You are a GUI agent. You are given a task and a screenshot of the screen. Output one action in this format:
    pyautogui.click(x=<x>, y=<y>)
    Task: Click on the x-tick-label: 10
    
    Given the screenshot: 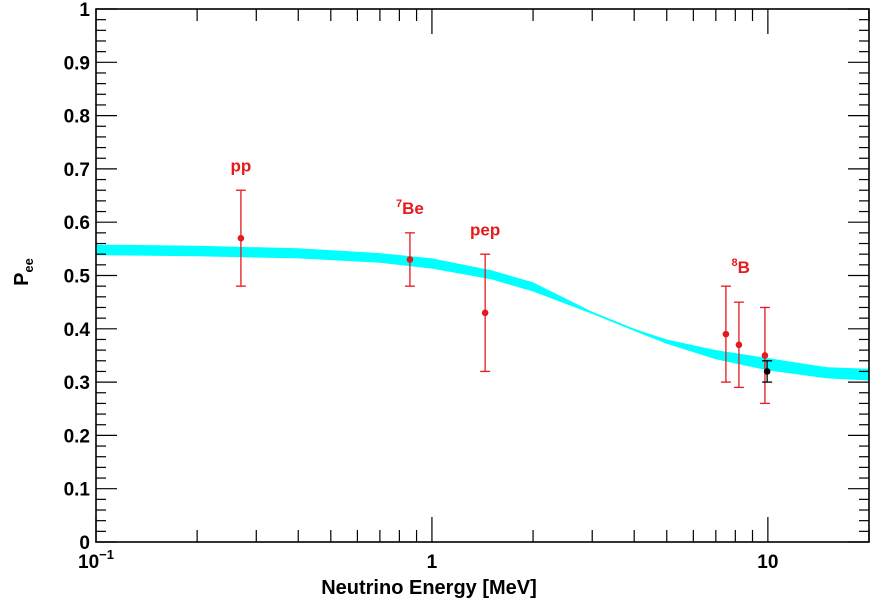 What is the action you would take?
    pyautogui.click(x=767, y=562)
    